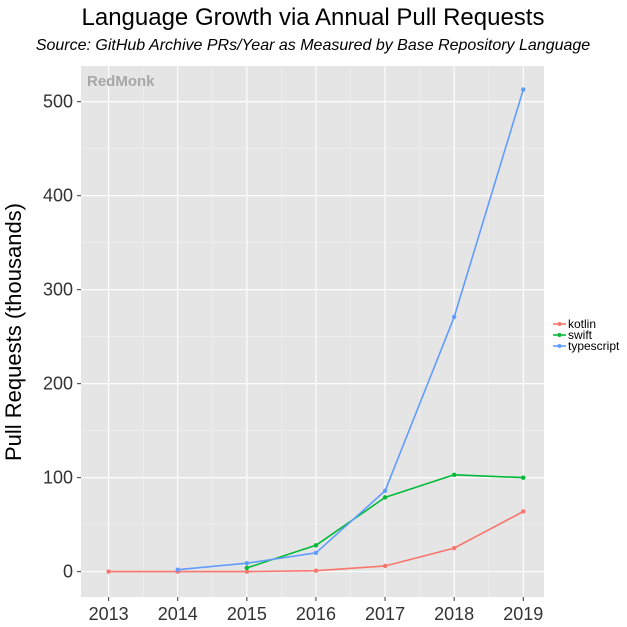  I want to click on y-tick-label: 400, so click(58, 196).